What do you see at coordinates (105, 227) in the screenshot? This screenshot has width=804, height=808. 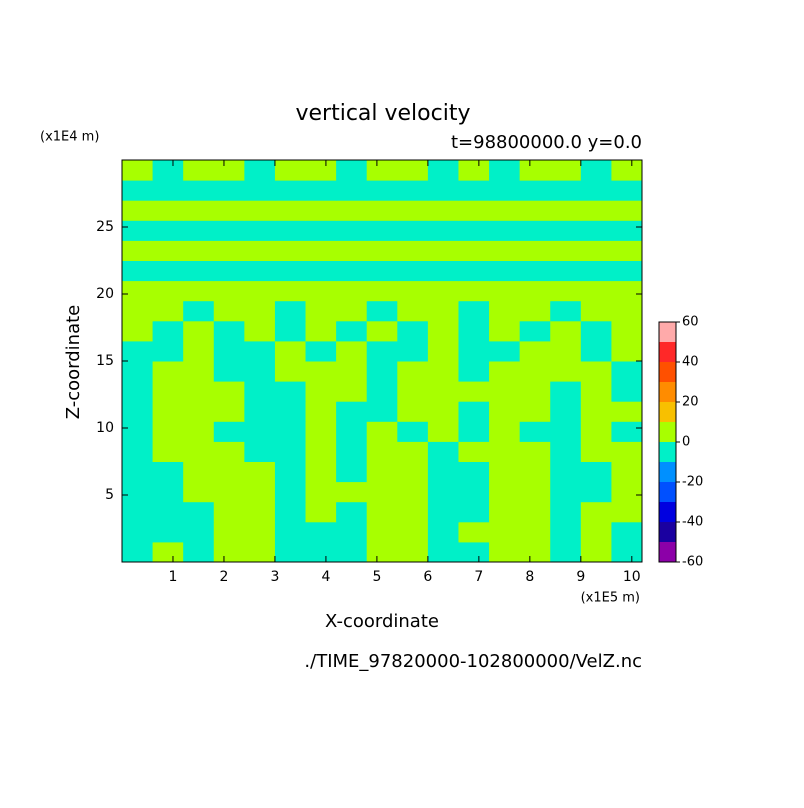 I see `y-tick-label: 25` at bounding box center [105, 227].